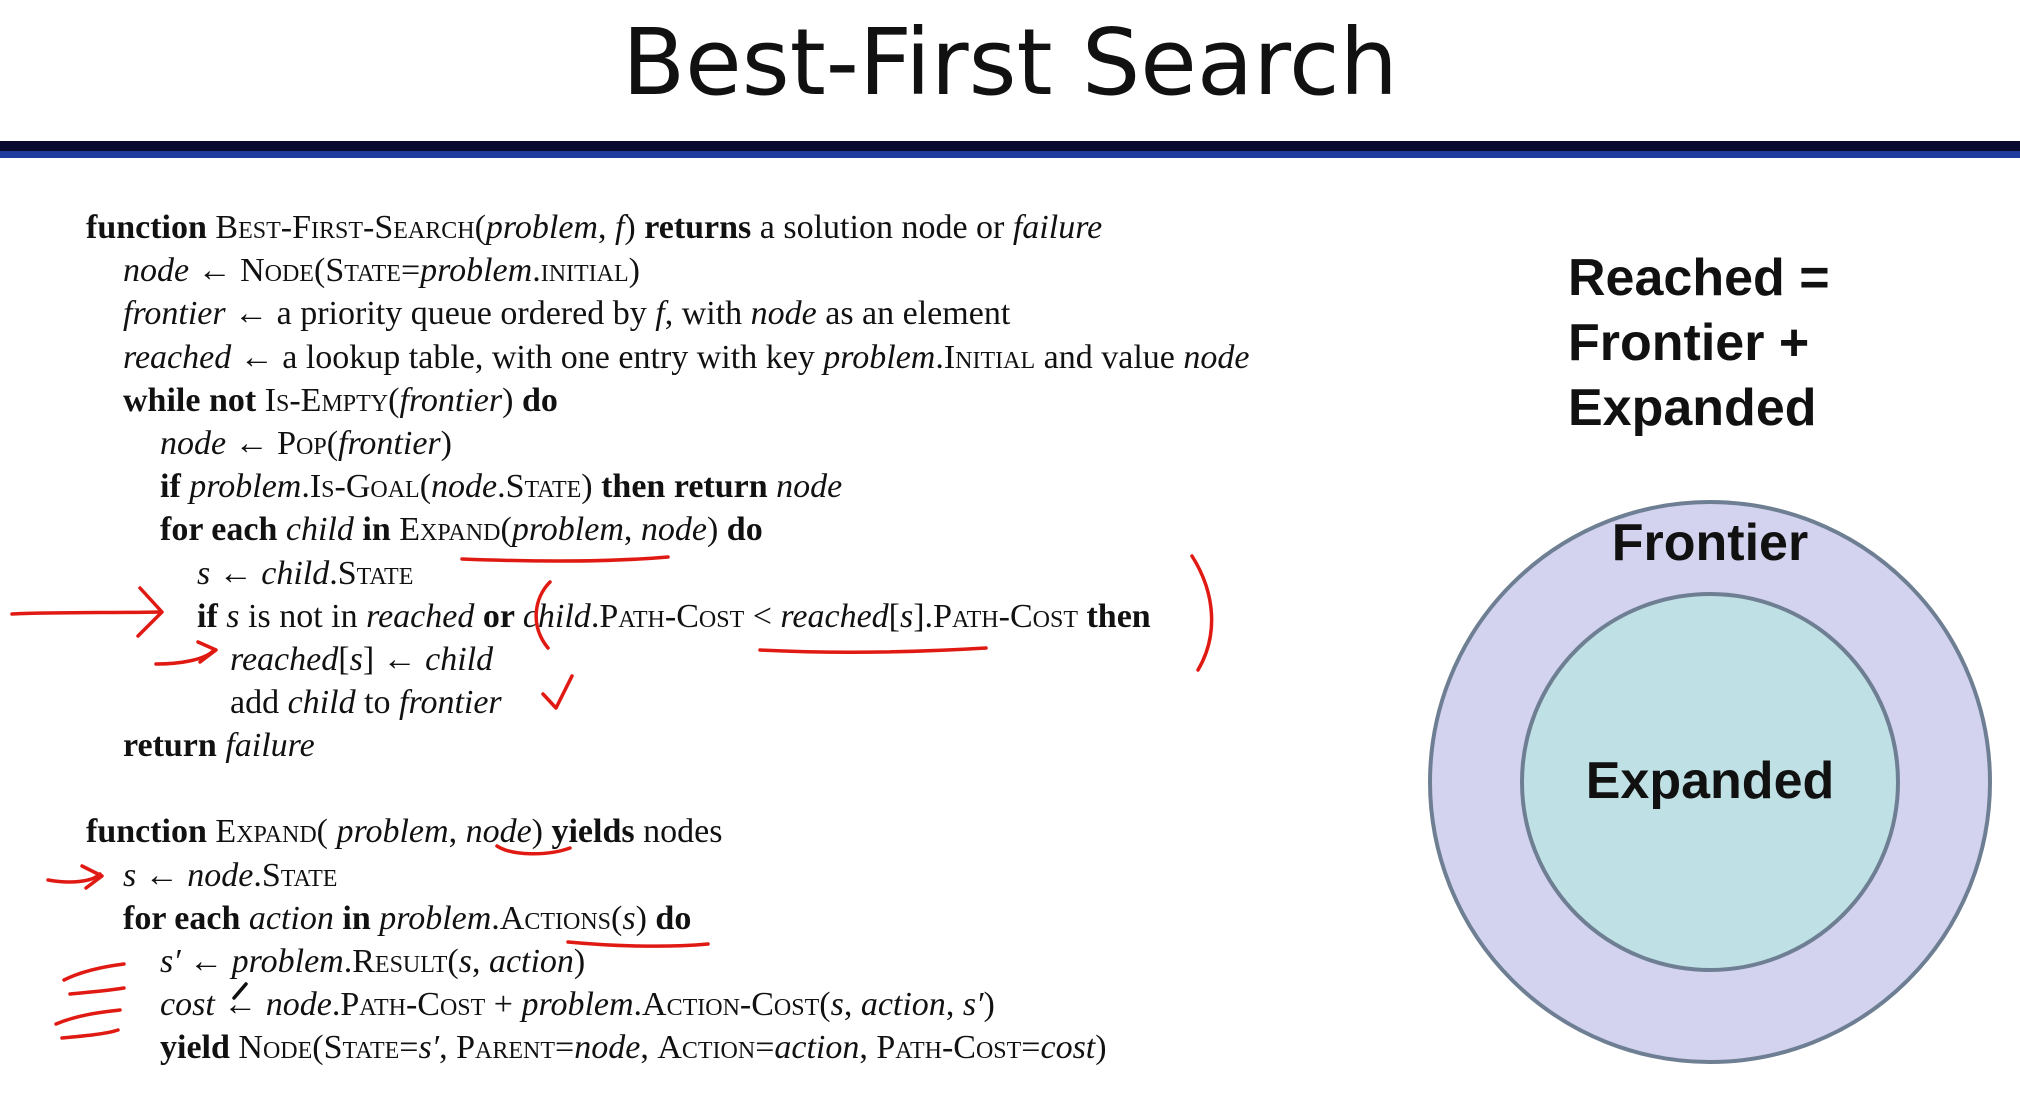 The width and height of the screenshot is (2020, 1100). What do you see at coordinates (698, 227) in the screenshot?
I see `code-token: returns` at bounding box center [698, 227].